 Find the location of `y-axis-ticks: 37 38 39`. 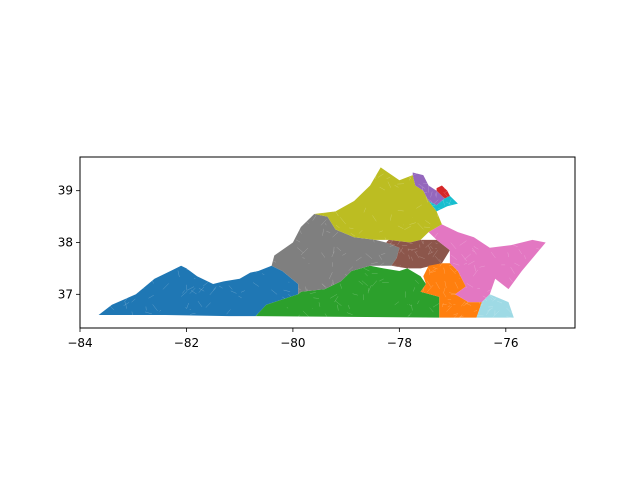

y-axis-ticks: 37 38 39 is located at coordinates (69, 242).